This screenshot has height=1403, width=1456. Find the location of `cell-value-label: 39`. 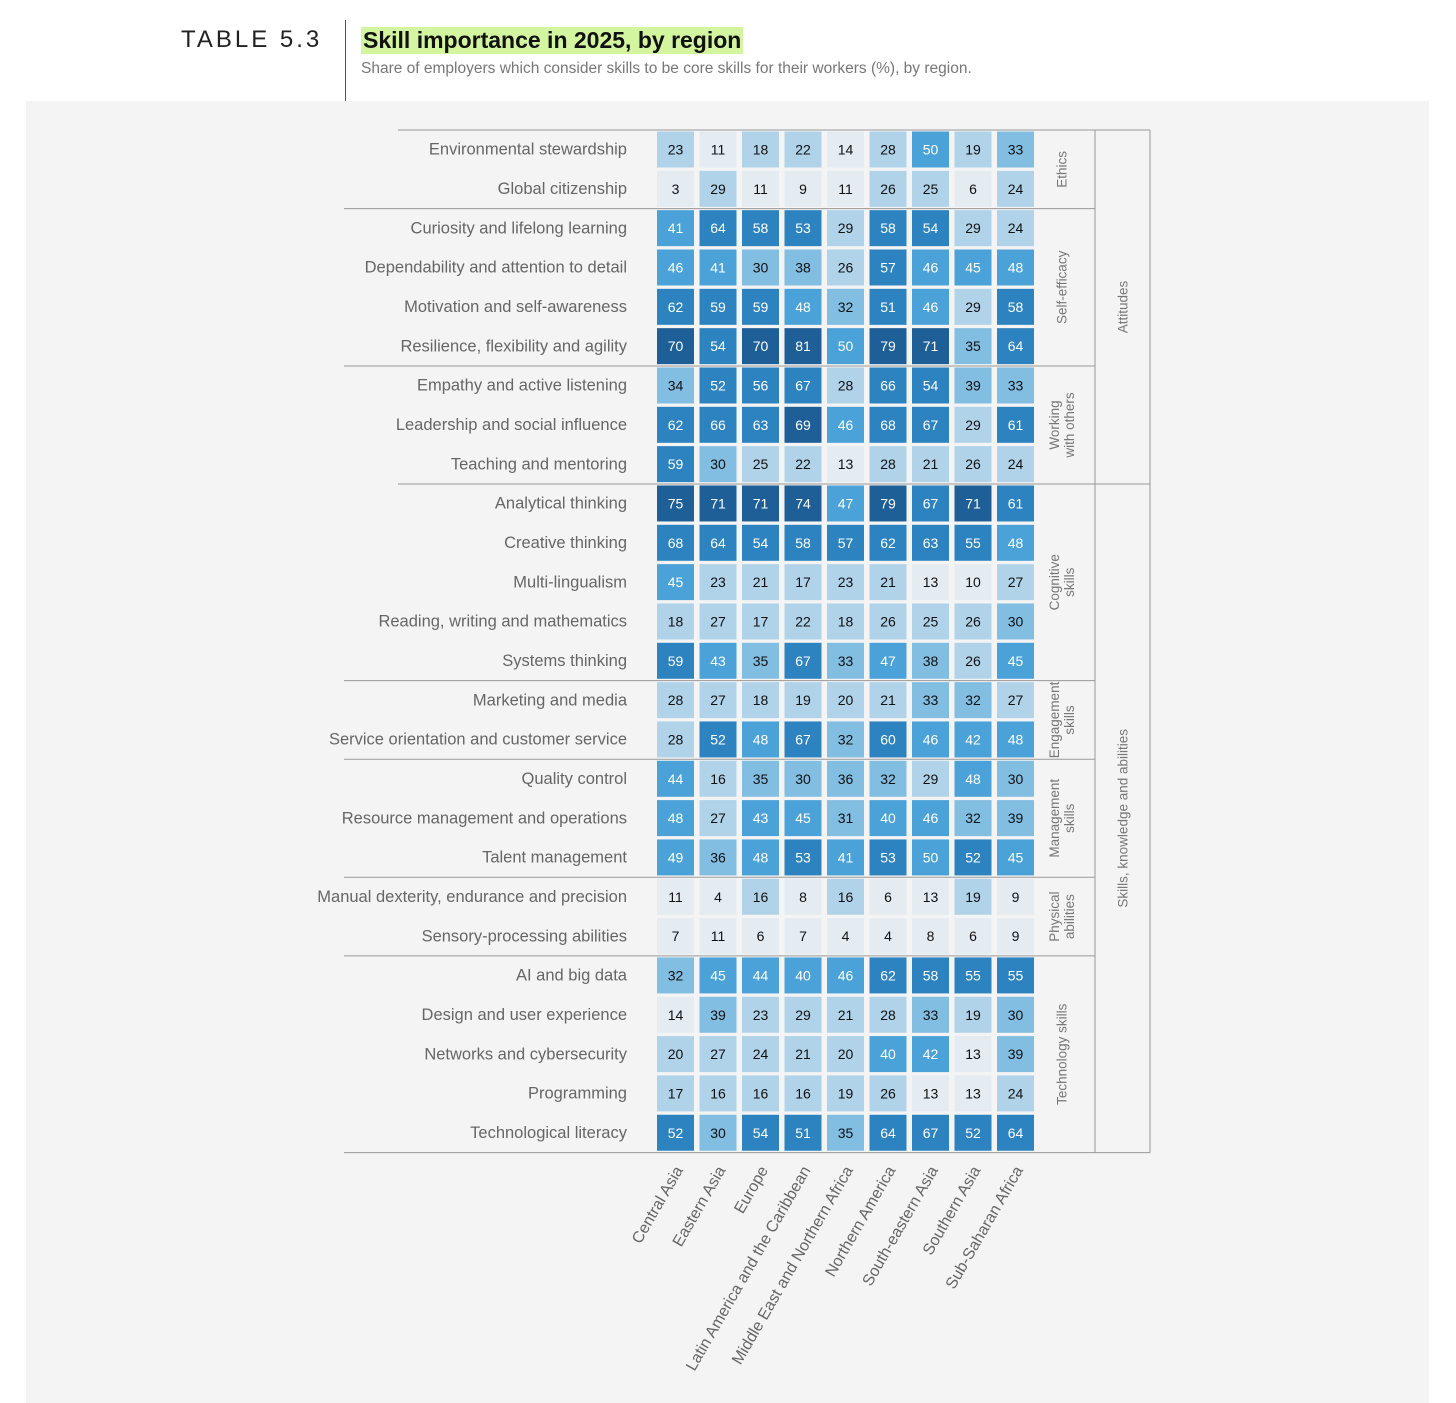

cell-value-label: 39 is located at coordinates (1016, 1054).